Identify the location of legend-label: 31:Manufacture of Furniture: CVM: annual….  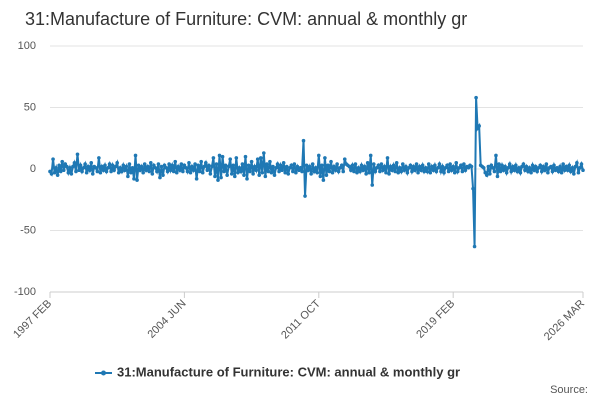
(288, 371).